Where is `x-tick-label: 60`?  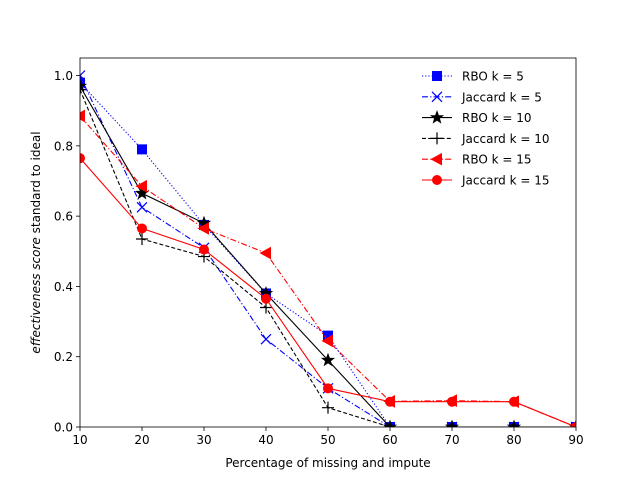
x-tick-label: 60 is located at coordinates (389, 440).